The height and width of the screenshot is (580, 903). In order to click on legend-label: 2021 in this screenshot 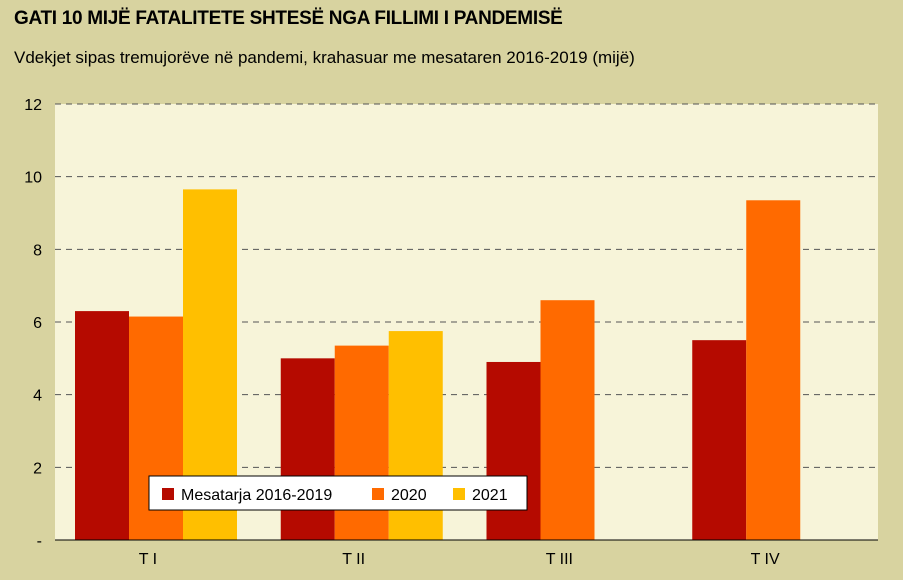, I will do `click(490, 495)`.